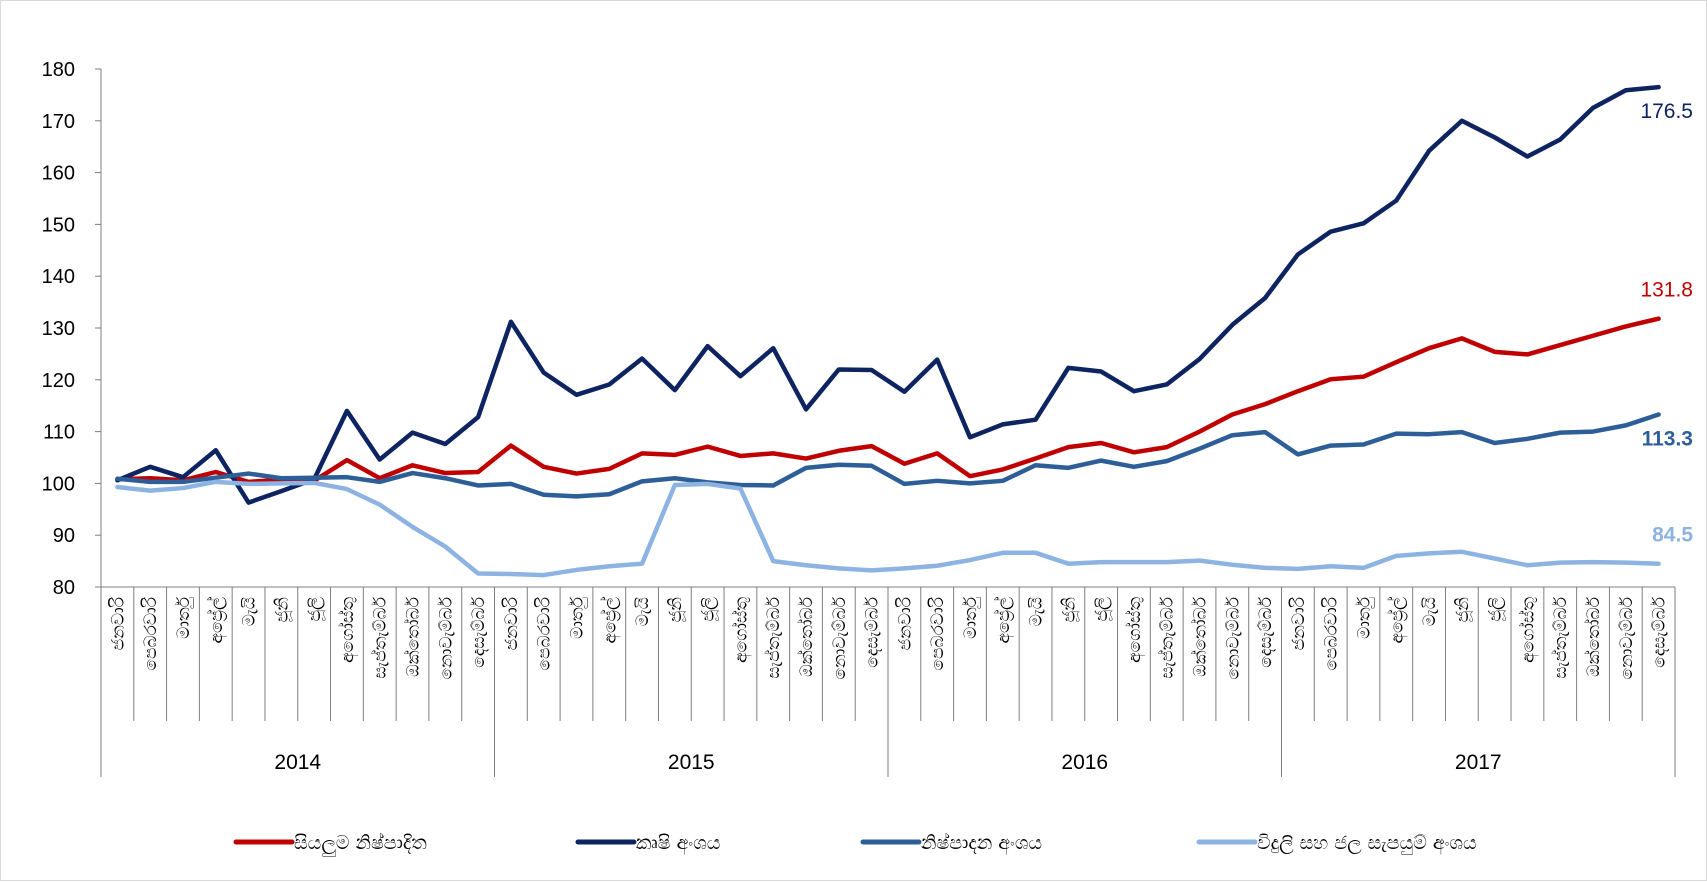 The height and width of the screenshot is (882, 1707). What do you see at coordinates (58, 174) in the screenshot?
I see `y-tick-label: 160` at bounding box center [58, 174].